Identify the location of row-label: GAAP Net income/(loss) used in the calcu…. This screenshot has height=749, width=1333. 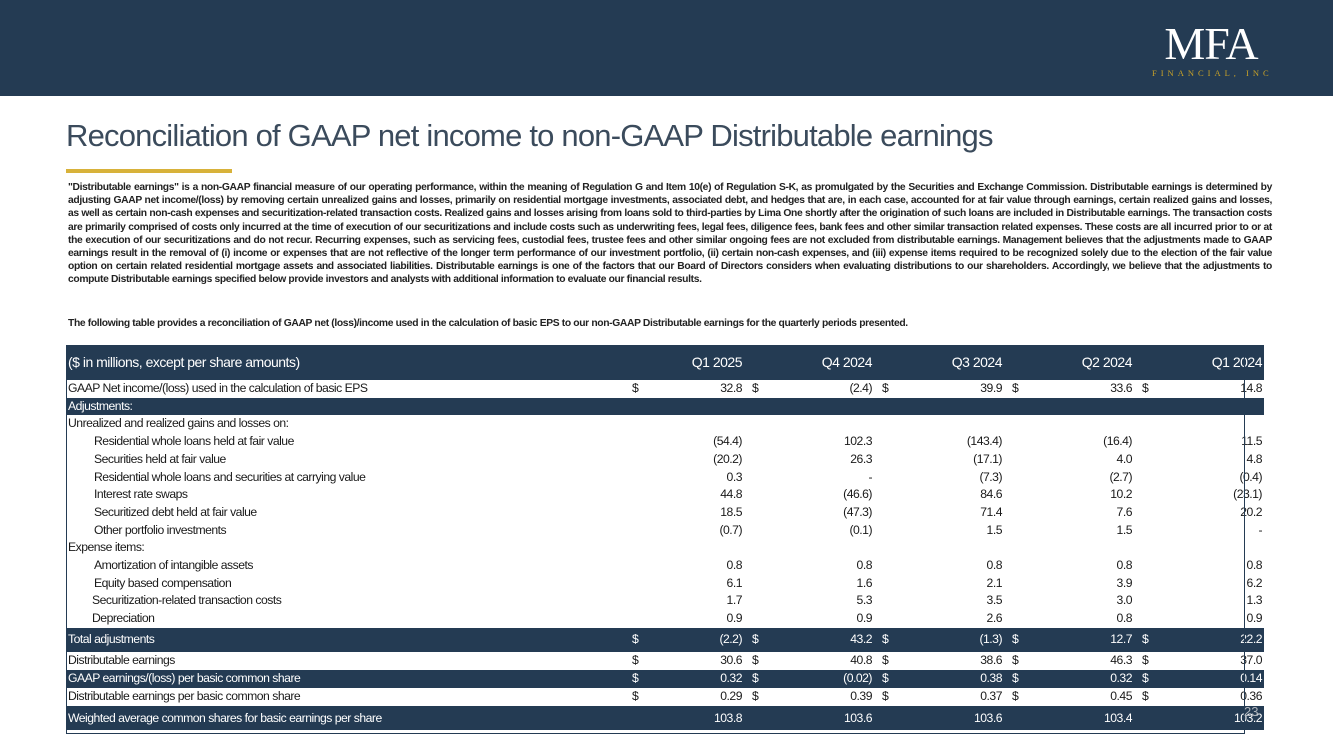
(218, 388).